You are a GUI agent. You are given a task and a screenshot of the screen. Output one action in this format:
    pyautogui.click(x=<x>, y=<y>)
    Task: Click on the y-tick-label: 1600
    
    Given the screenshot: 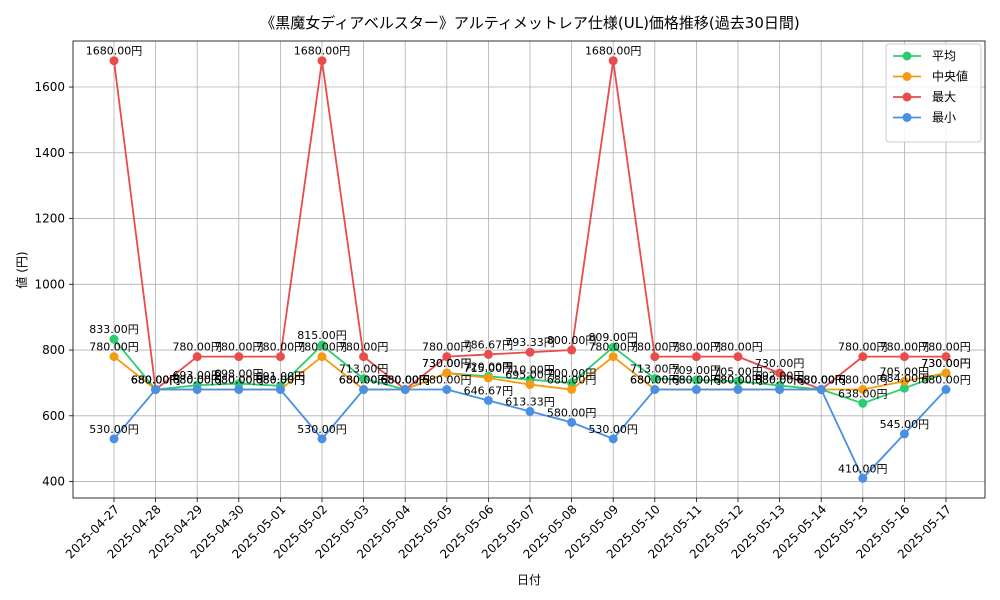 What is the action you would take?
    pyautogui.click(x=49, y=87)
    